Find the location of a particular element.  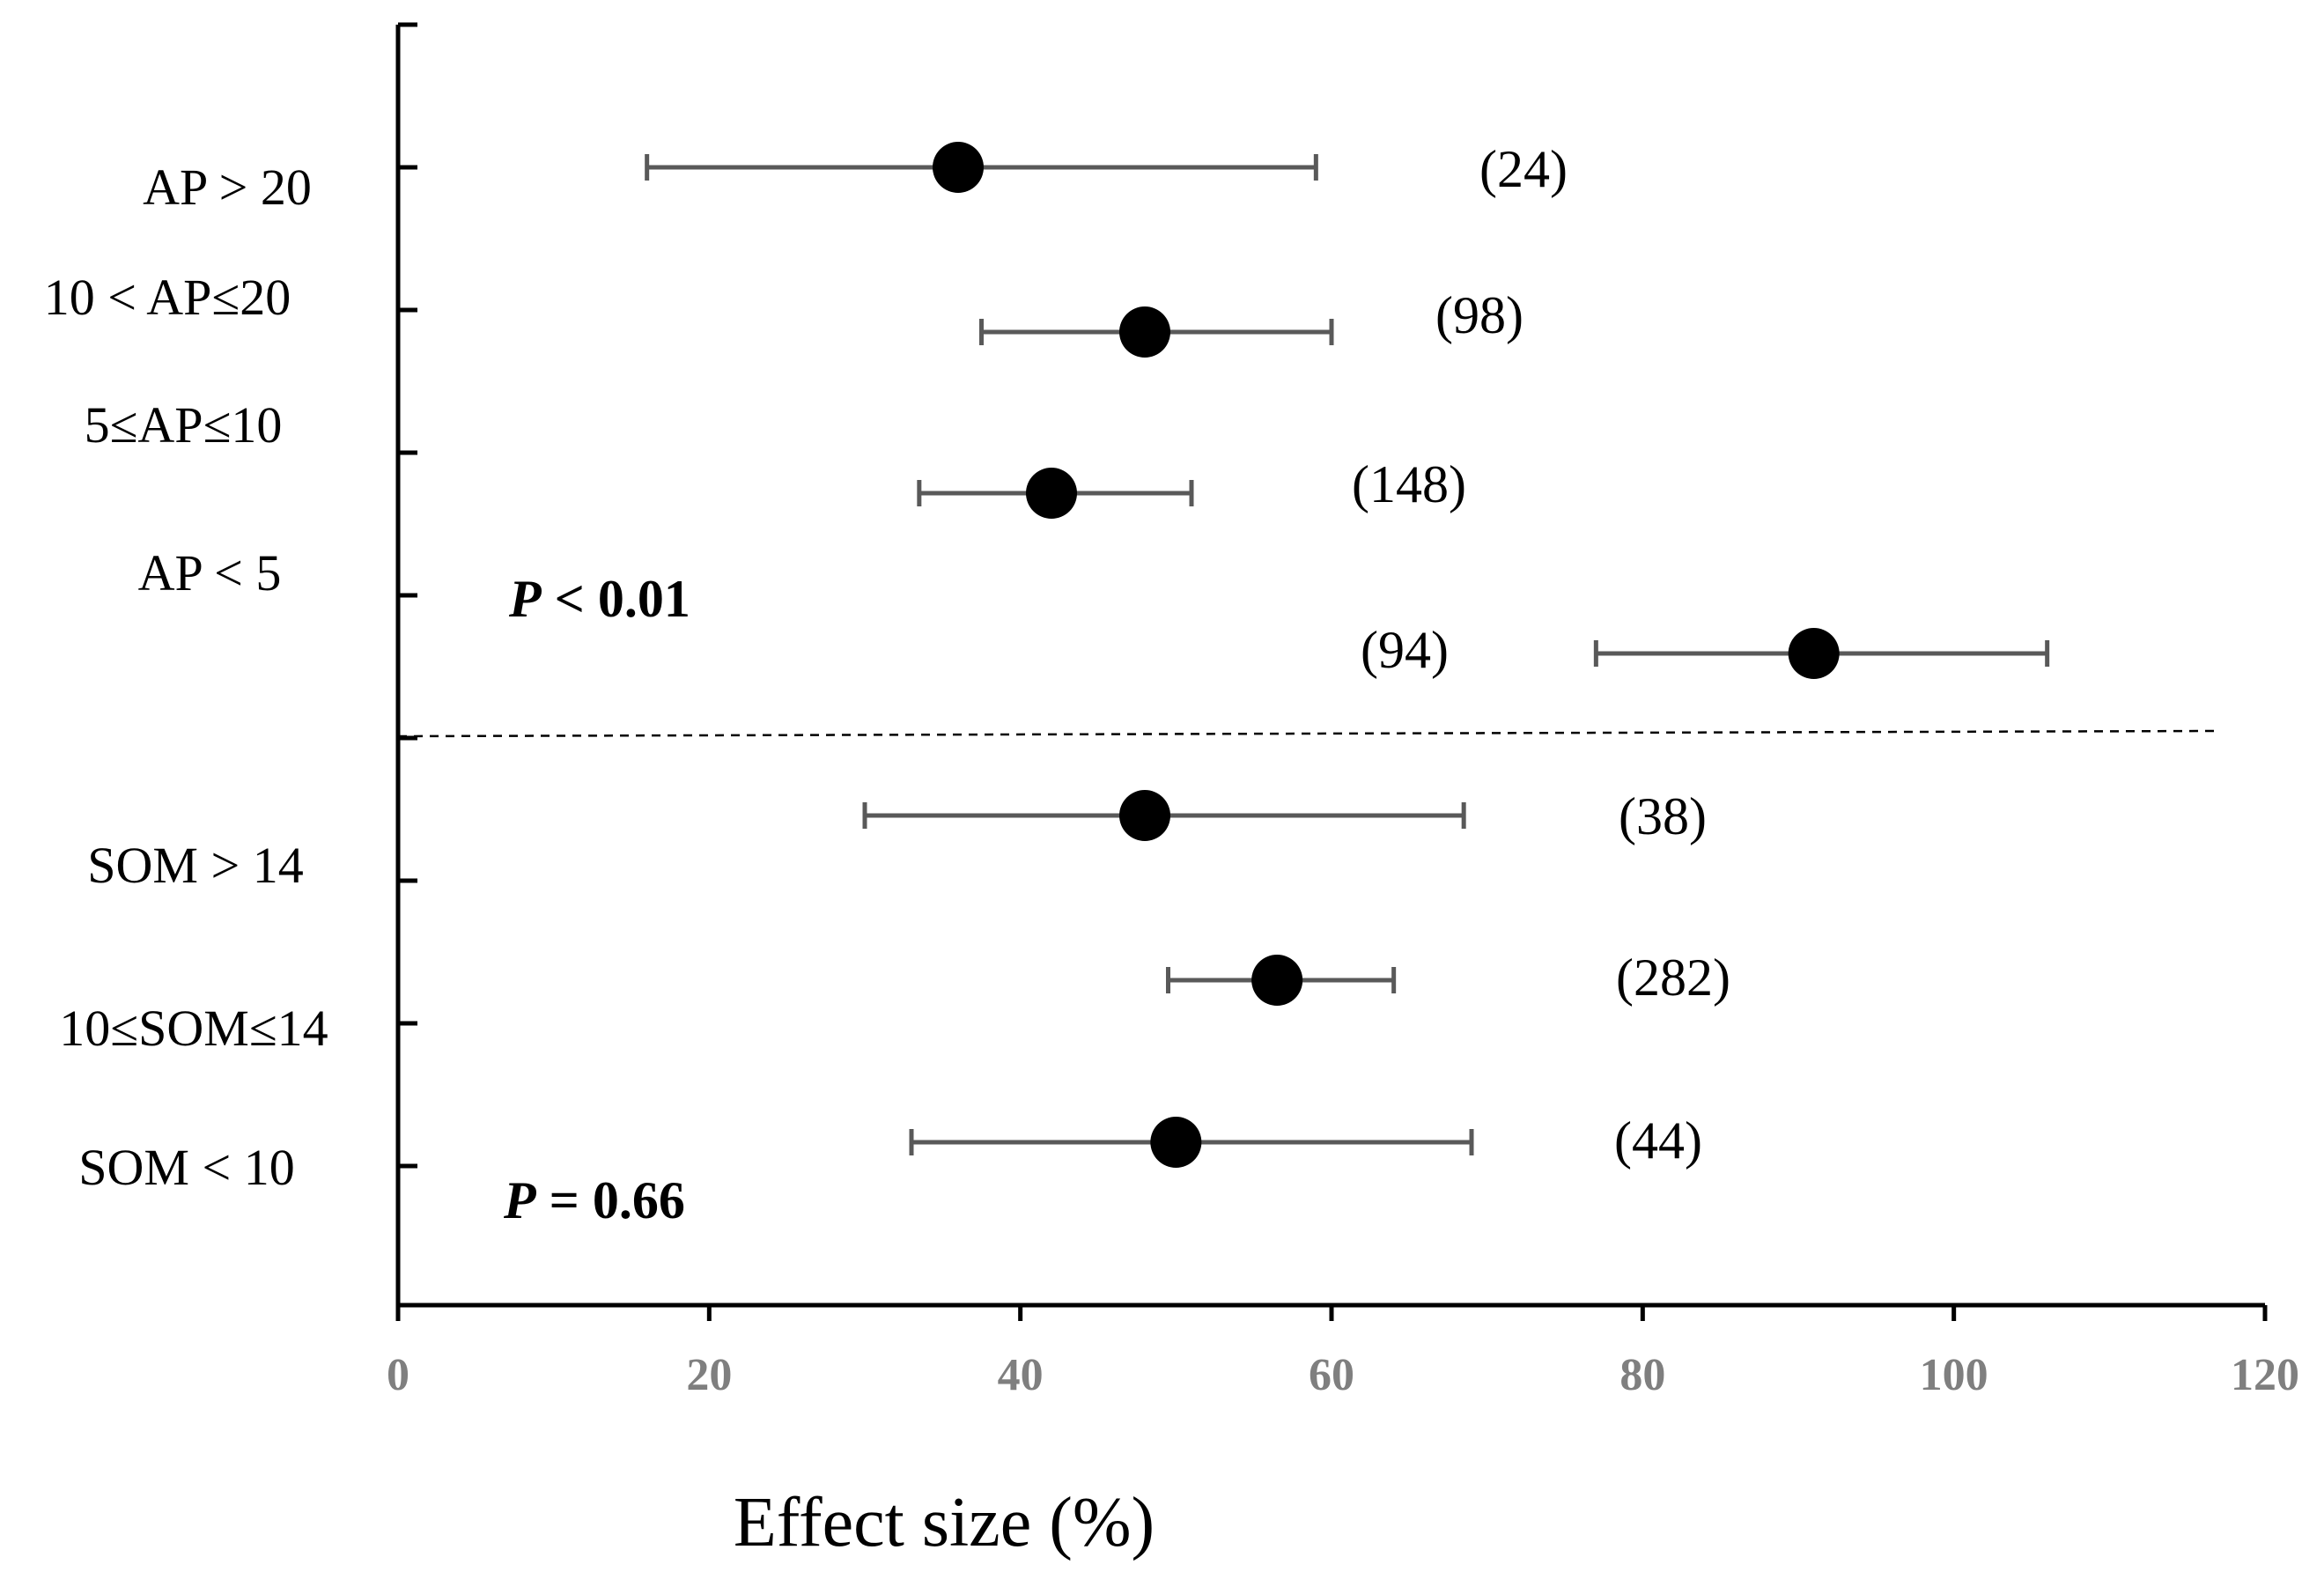

x-axis-title: Effect size (%) is located at coordinates (944, 1522).